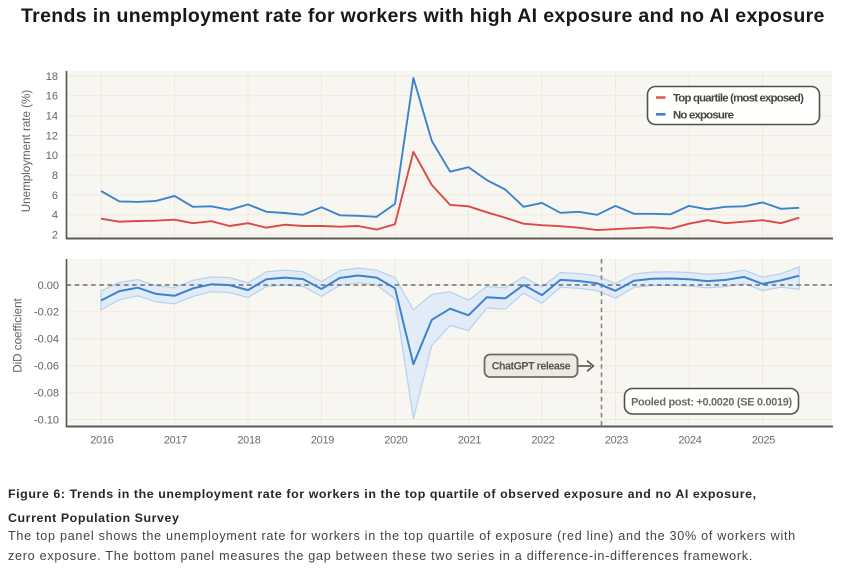  Describe the element at coordinates (322, 441) in the screenshot. I see `svg-text: 2019` at that location.